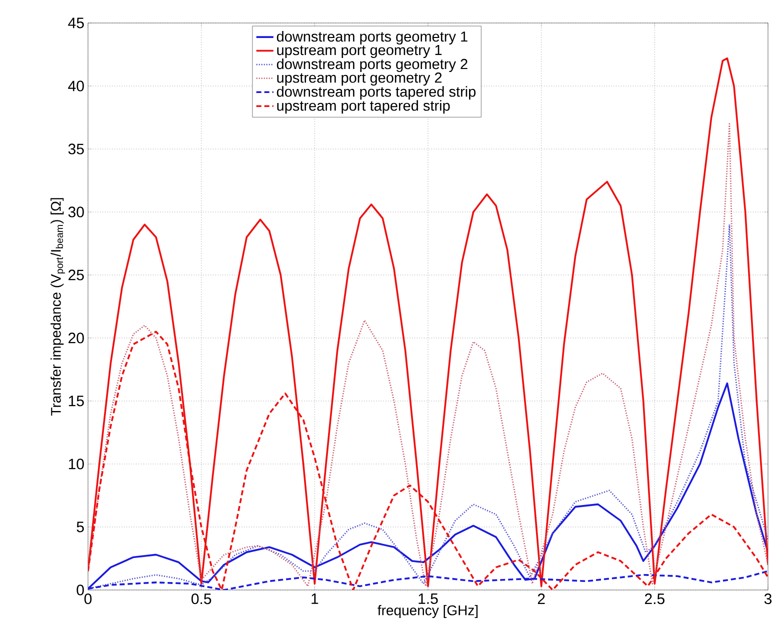 The width and height of the screenshot is (772, 643). What do you see at coordinates (541, 599) in the screenshot?
I see `x-tick-label: 2` at bounding box center [541, 599].